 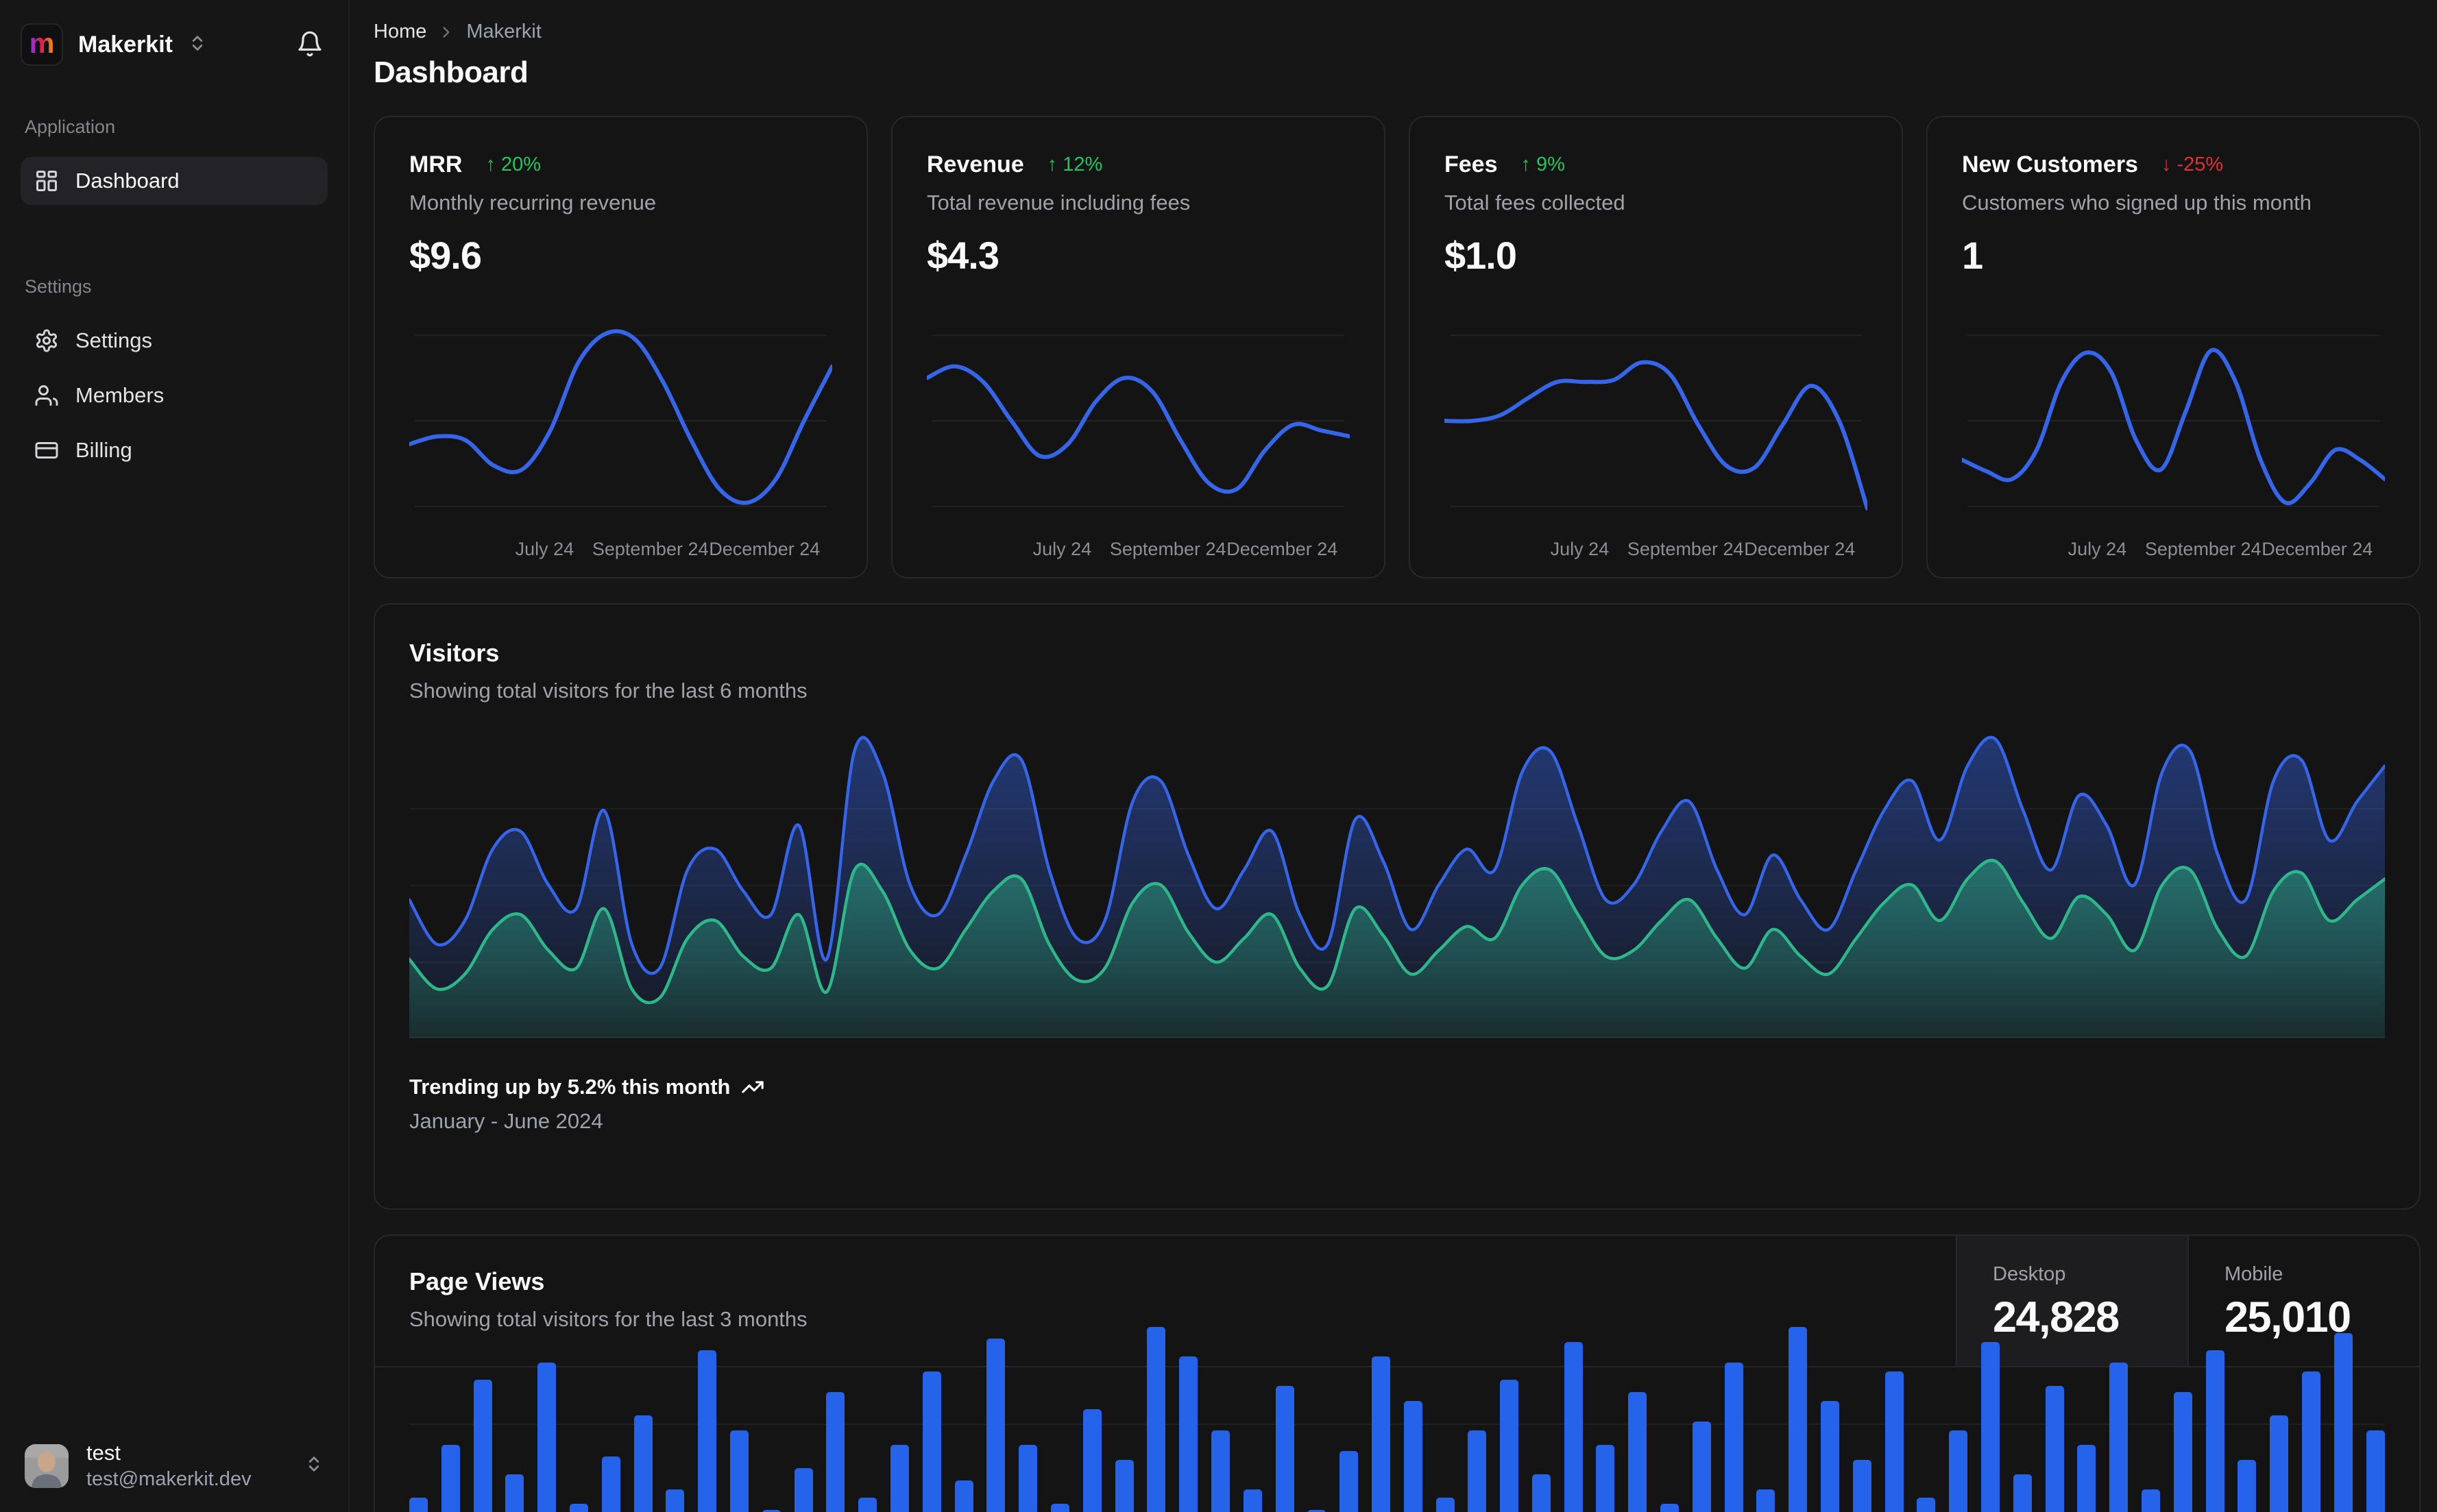 I want to click on mobile-toggle: Mobile 25,010, so click(x=2303, y=1301).